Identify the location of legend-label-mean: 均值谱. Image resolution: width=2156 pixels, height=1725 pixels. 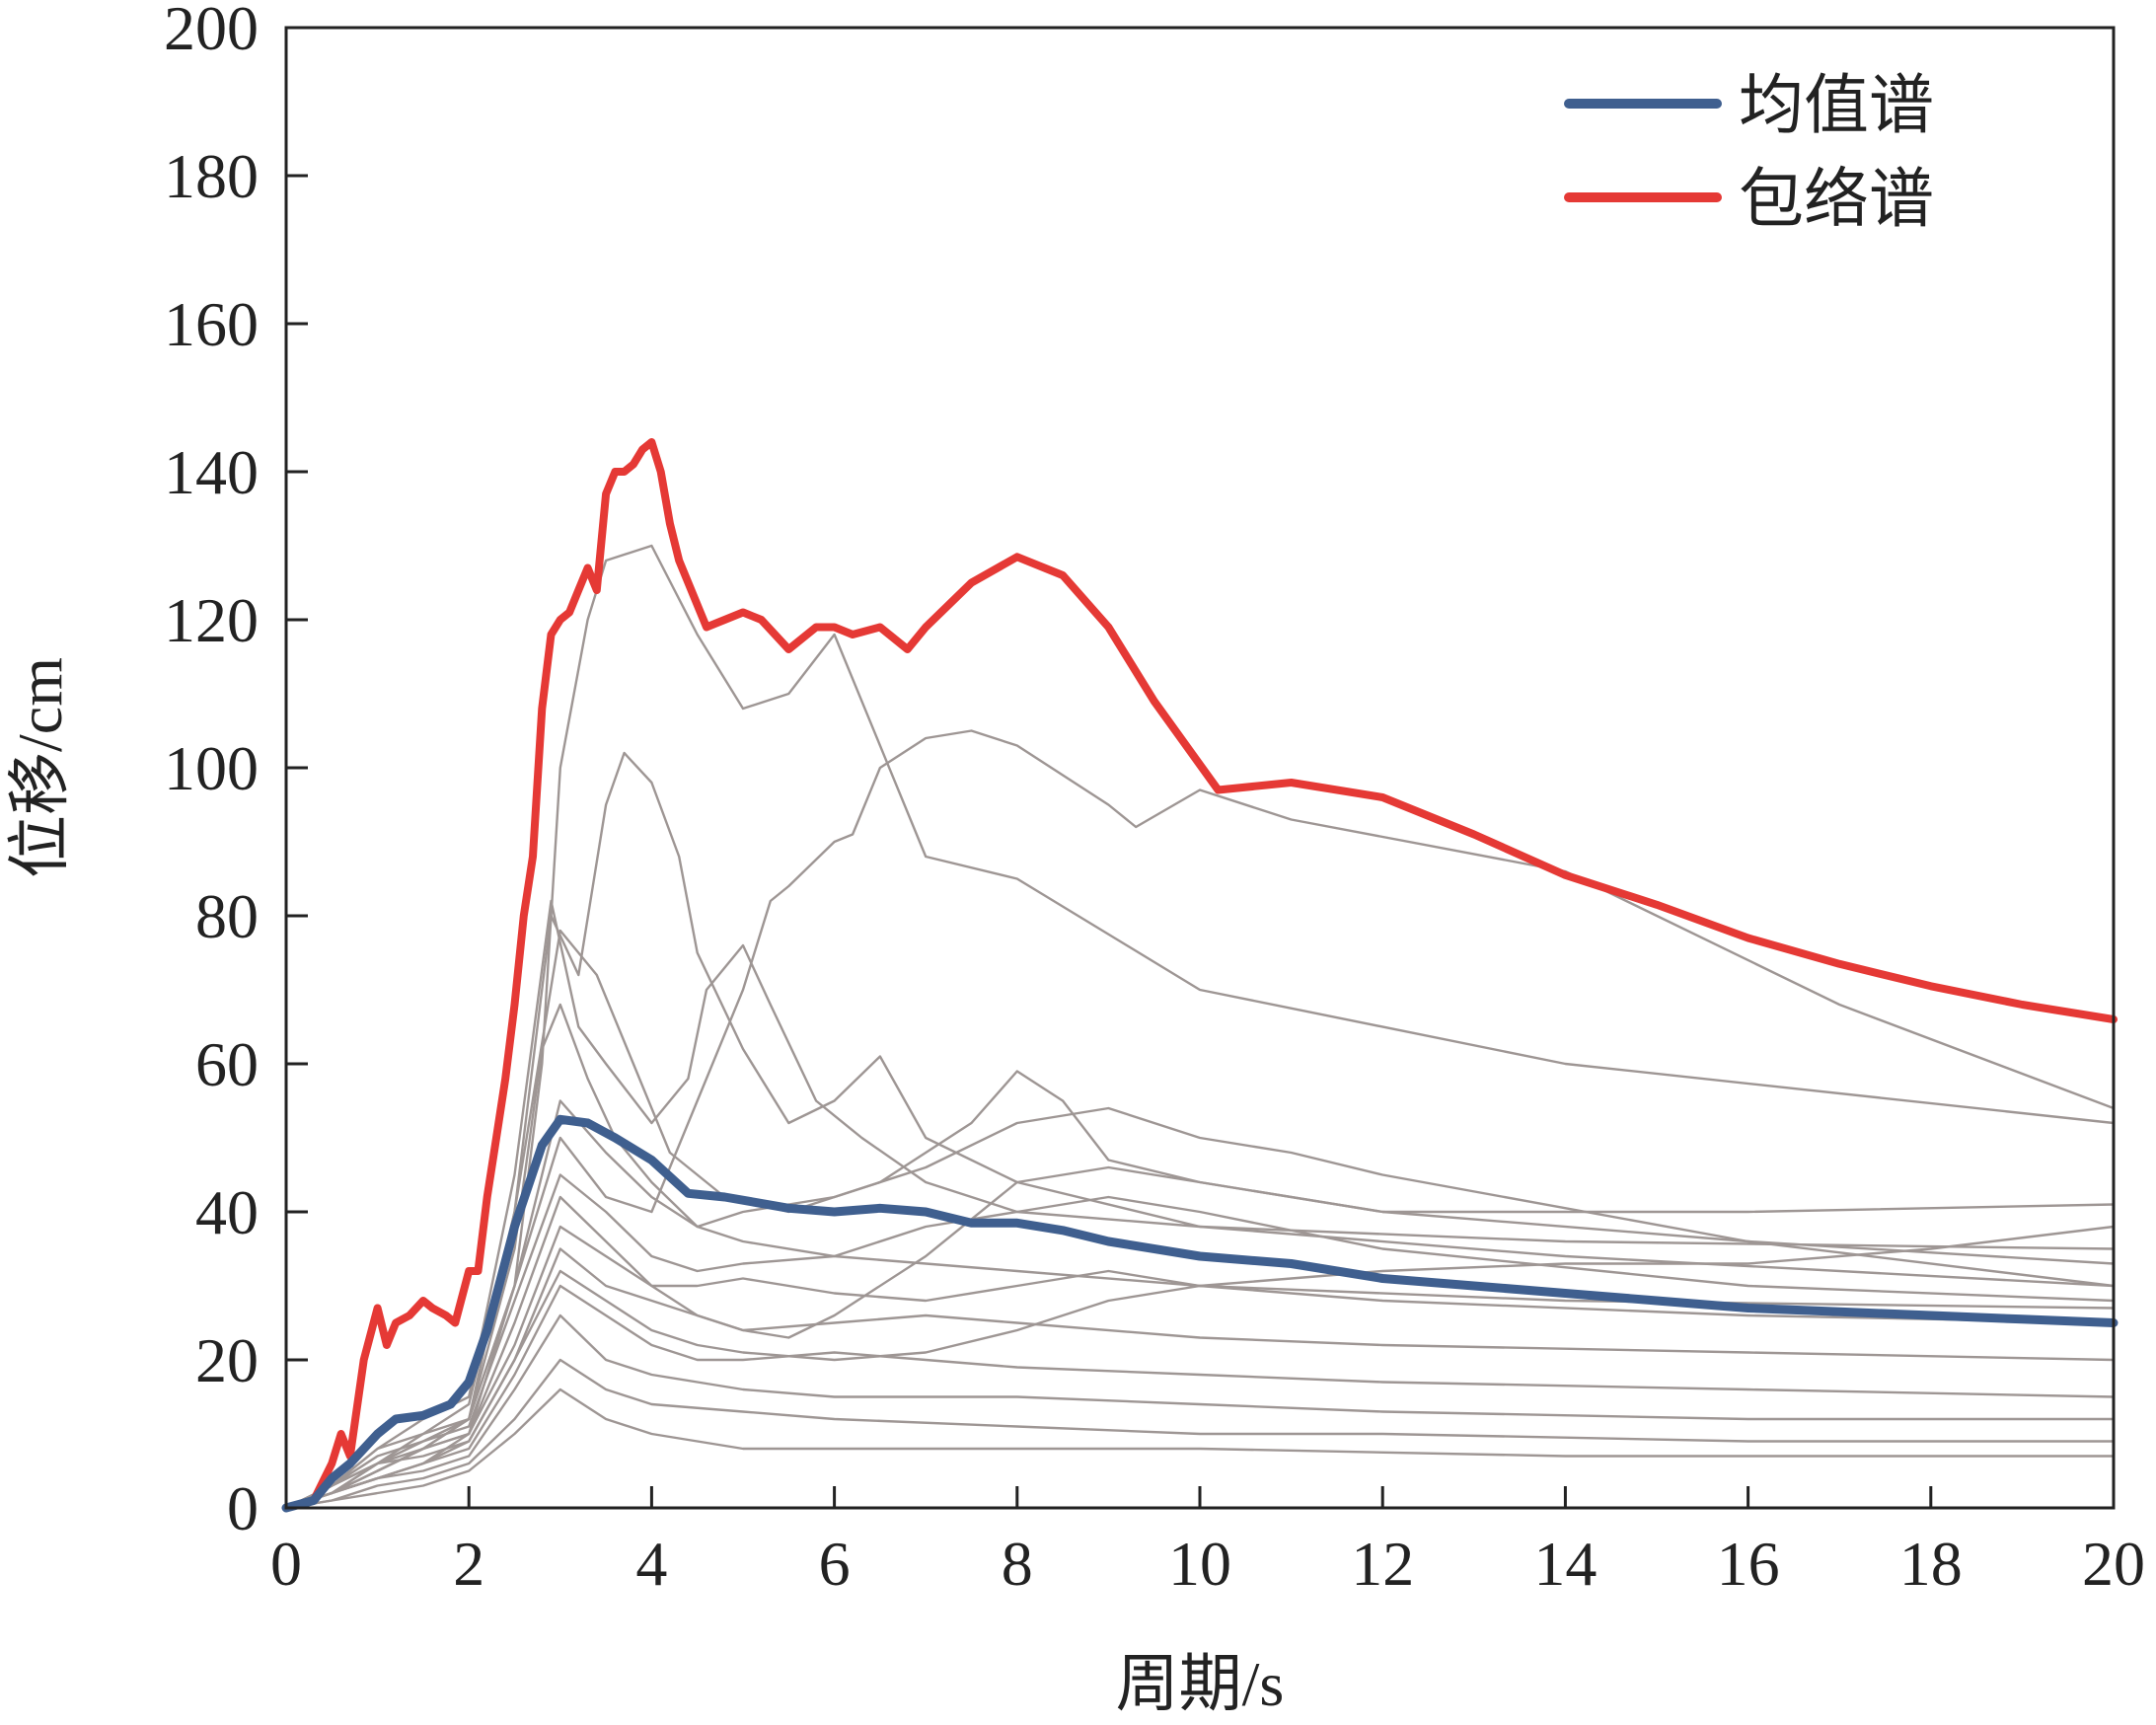
(1836, 106).